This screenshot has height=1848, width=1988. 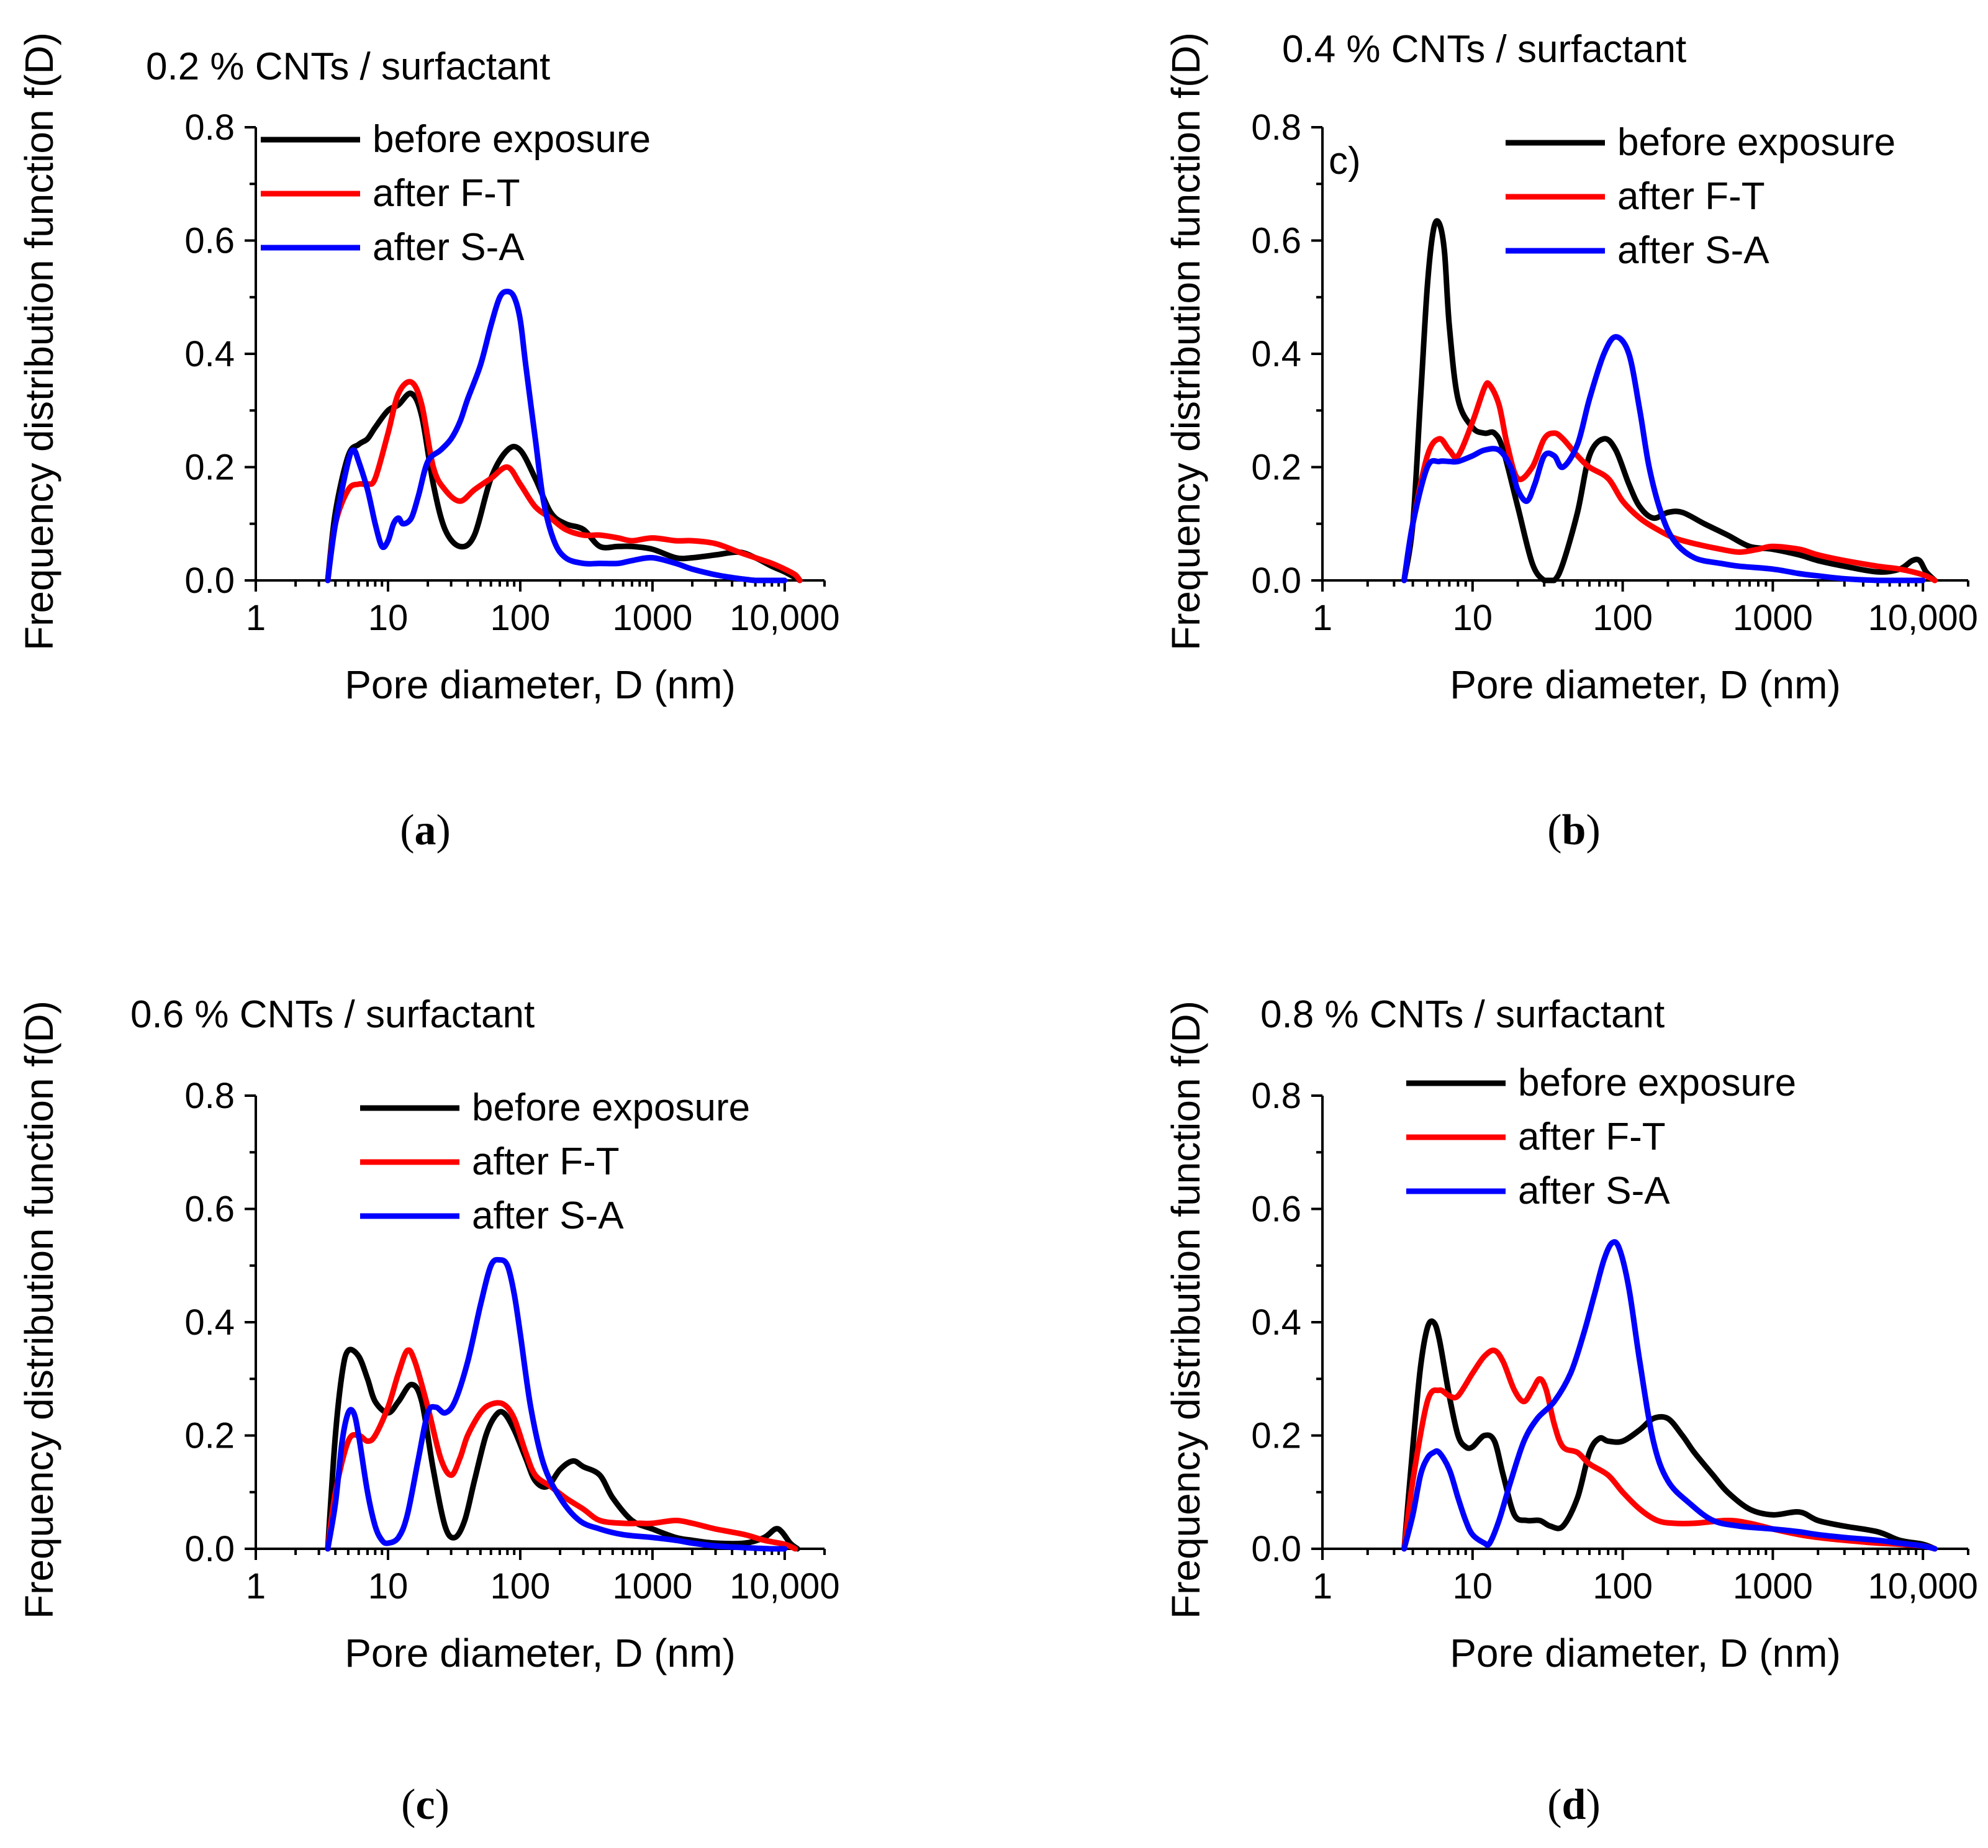 I want to click on panel-title: 0.2 % CNTs / surfactant, so click(x=348, y=66).